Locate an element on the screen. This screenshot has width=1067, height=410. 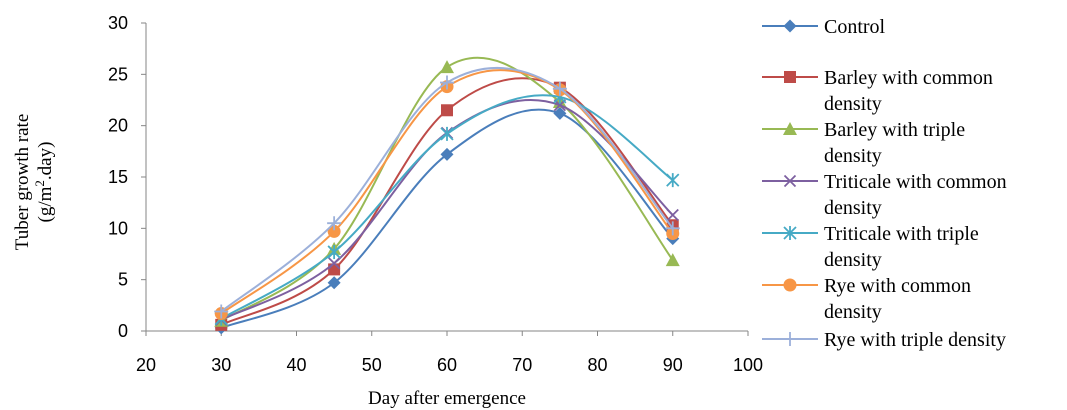
legend-label: Rye with triple density is located at coordinates (915, 340).